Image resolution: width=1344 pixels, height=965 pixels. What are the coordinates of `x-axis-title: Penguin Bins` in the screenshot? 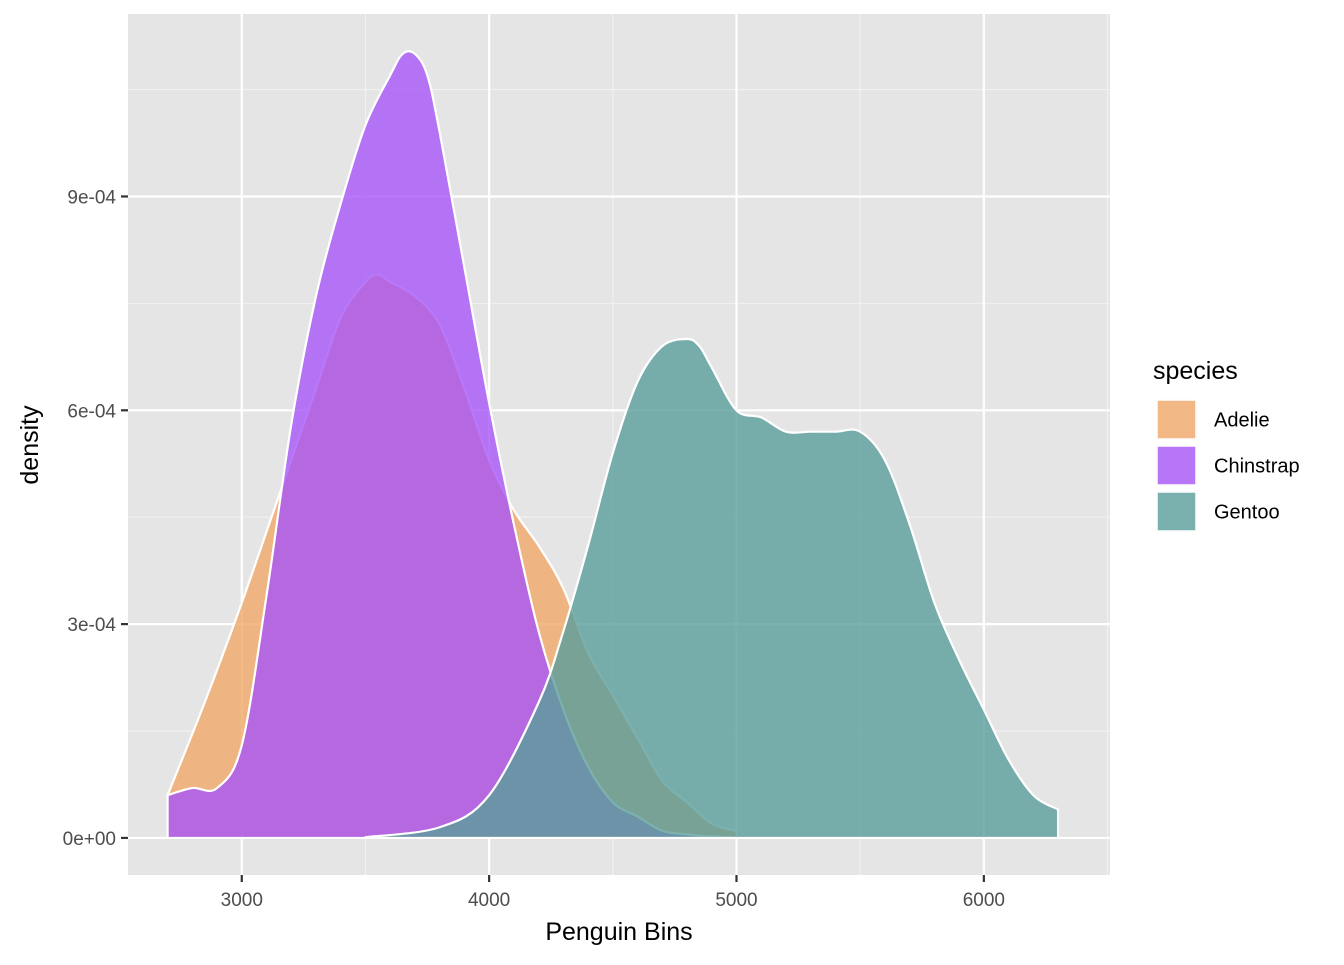 It's located at (618, 932).